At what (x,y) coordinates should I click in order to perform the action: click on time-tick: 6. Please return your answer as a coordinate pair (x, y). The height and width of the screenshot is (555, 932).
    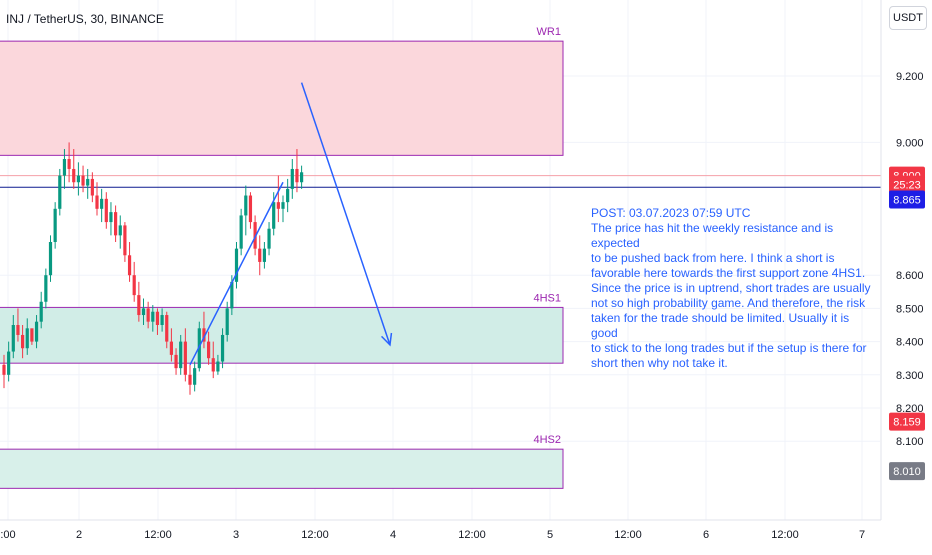
    Looking at the image, I should click on (706, 535).